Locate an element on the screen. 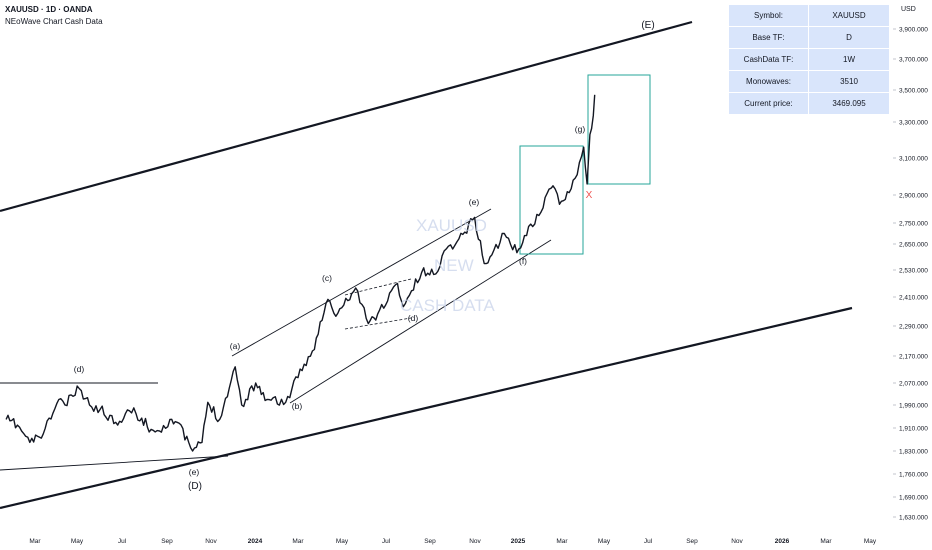 The height and width of the screenshot is (550, 932). y-tick-label: 2,750.000 is located at coordinates (913, 224).